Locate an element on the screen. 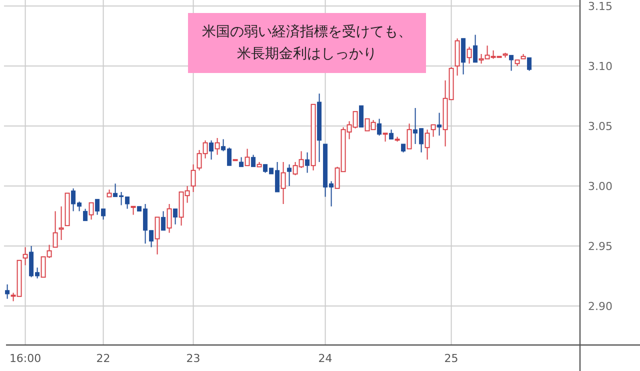 The width and height of the screenshot is (640, 371). x-tick-label: 24 is located at coordinates (325, 358).